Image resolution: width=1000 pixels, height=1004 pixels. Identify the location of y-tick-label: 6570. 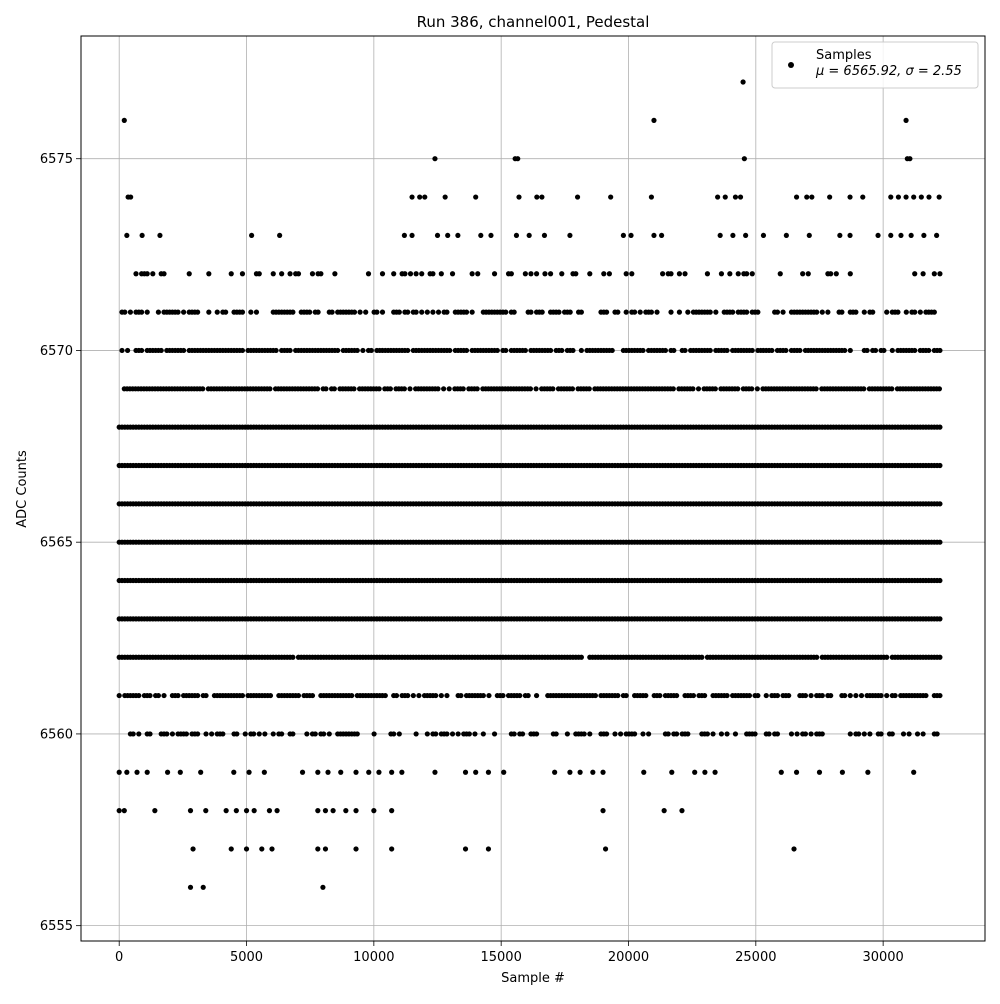
(56, 351).